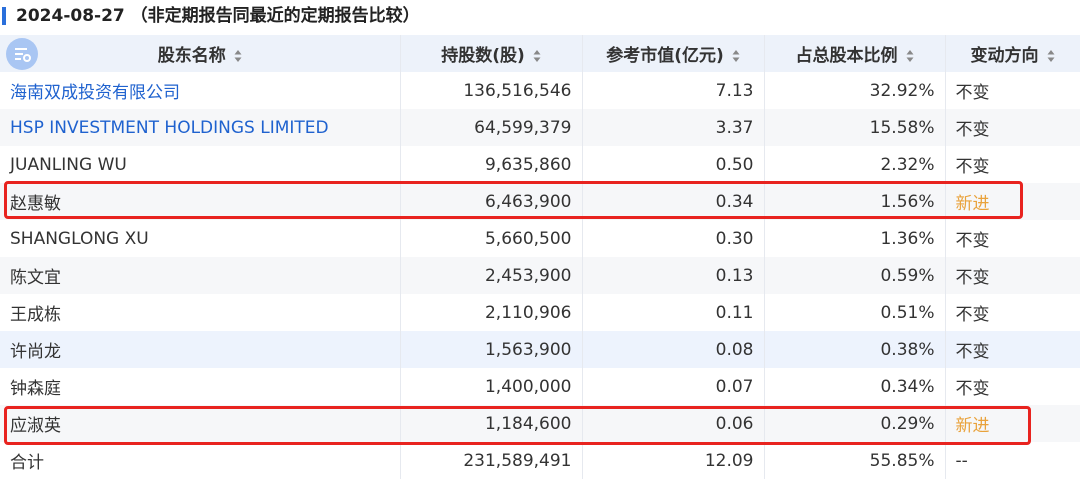  I want to click on holder-name: 许尚龙, so click(200, 349).